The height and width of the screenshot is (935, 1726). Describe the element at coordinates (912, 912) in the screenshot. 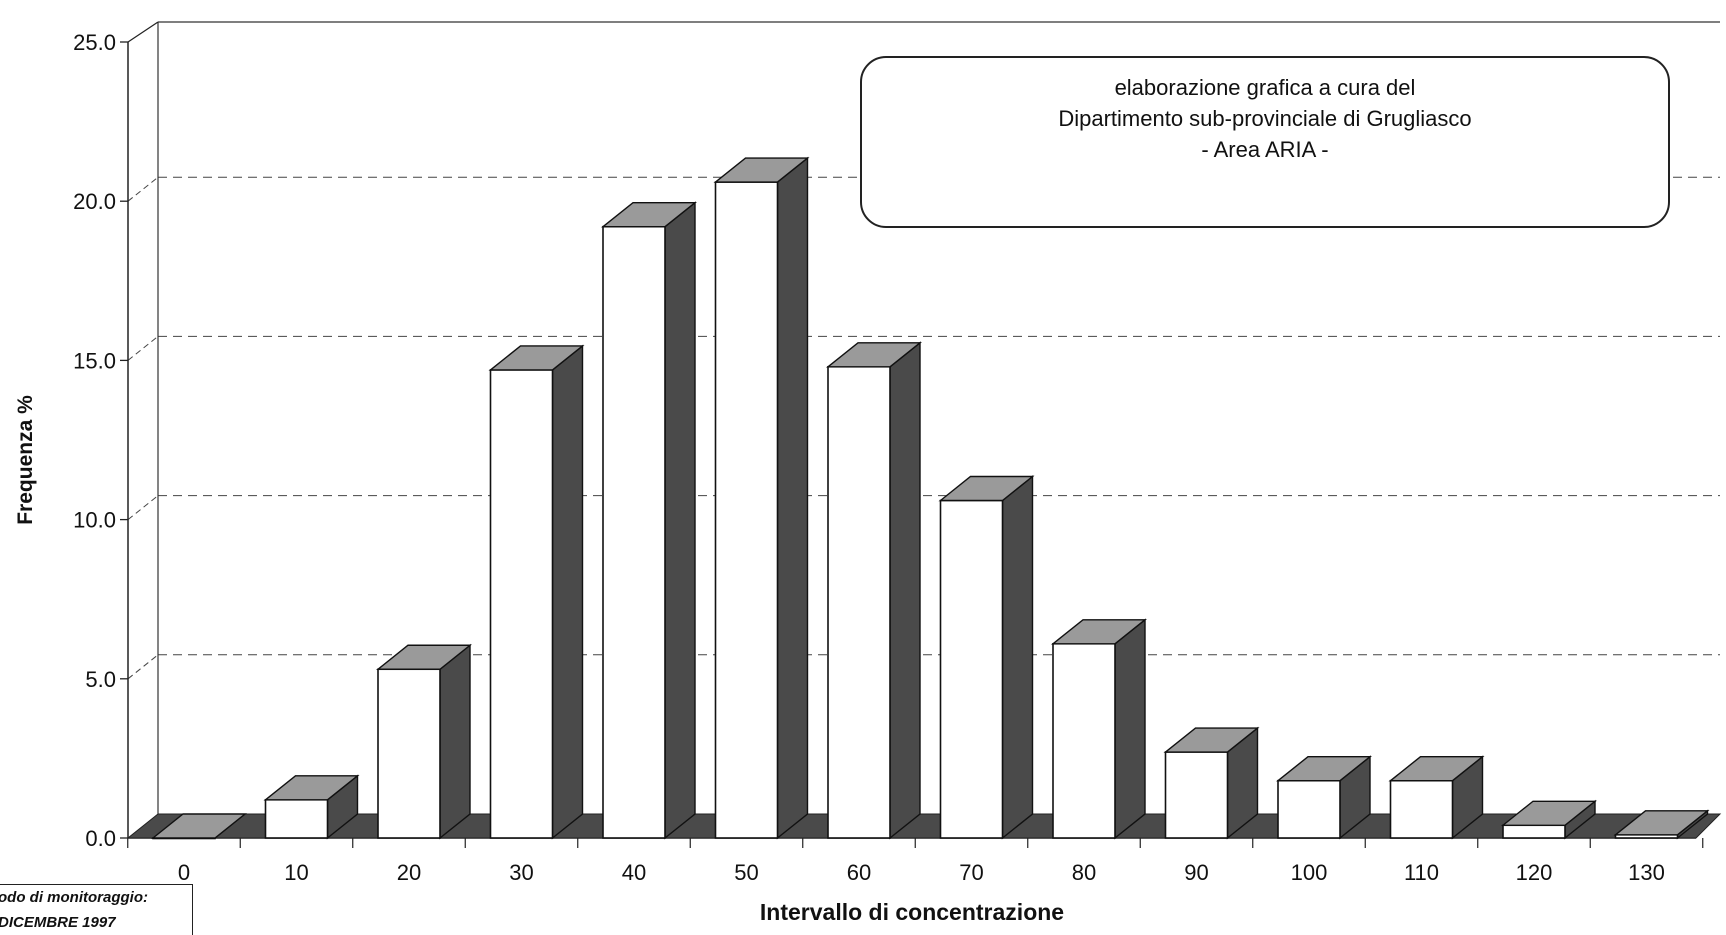

I see `x-axis-label: Intervallo di concentrazione` at that location.